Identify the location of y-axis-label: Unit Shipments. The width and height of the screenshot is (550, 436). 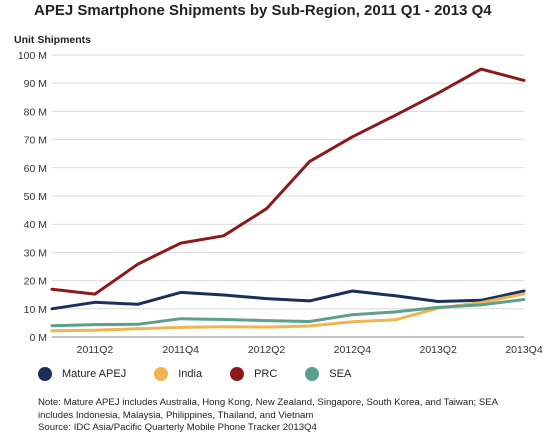
(53, 40).